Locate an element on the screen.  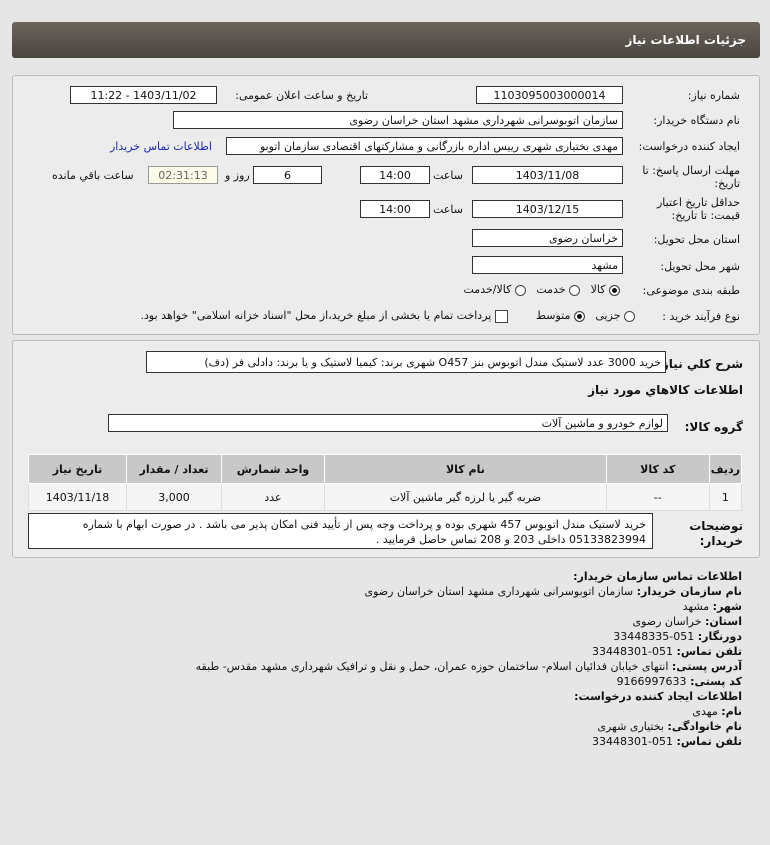
family-value: بختیاری شهری is located at coordinates (630, 726).